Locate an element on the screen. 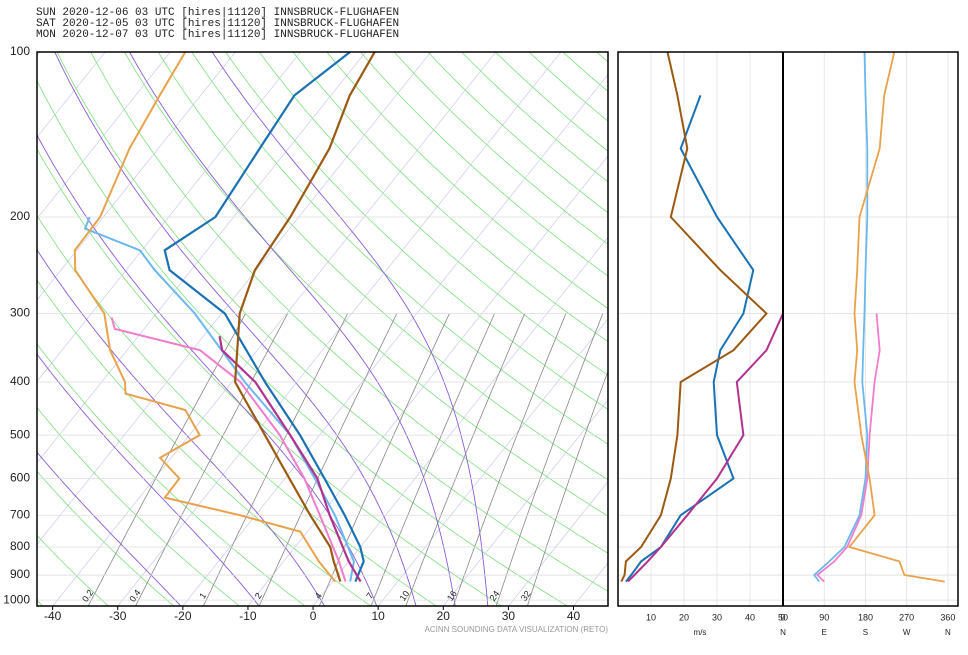 Image resolution: width=968 pixels, height=655 pixels. direction-tick-label: 0 is located at coordinates (782, 617).